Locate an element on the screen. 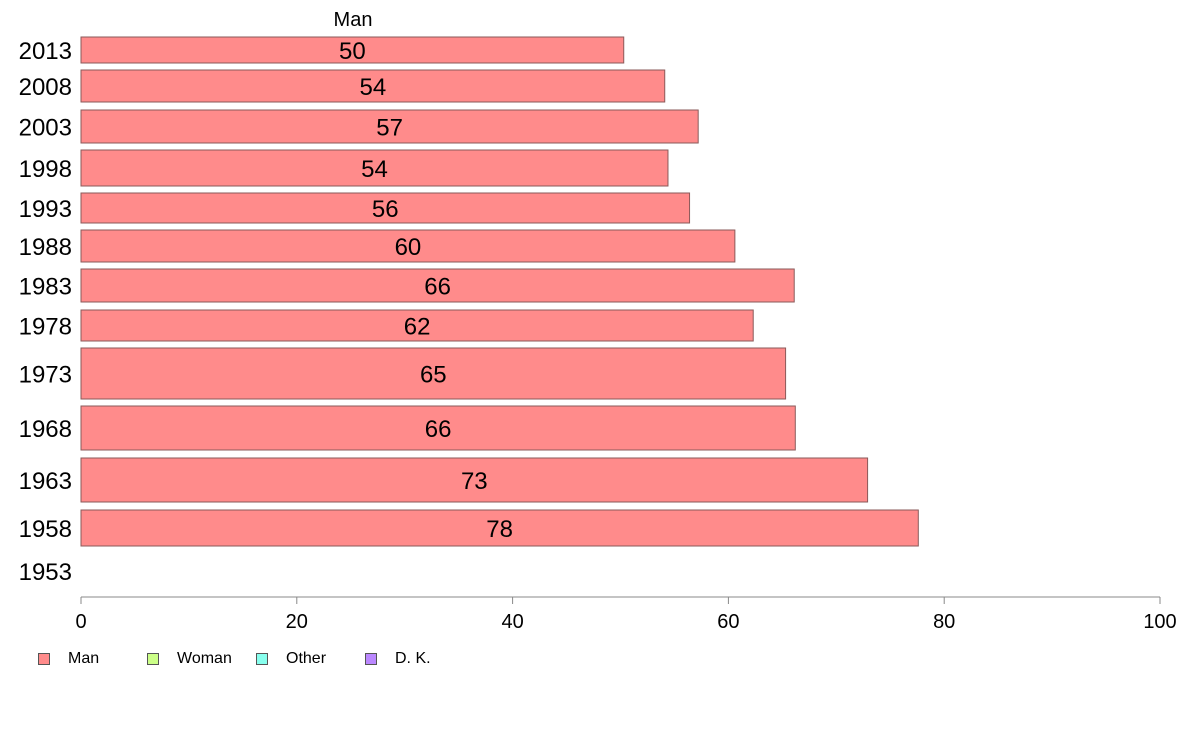 Image resolution: width=1188 pixels, height=736 pixels. bar-value-label: 62 is located at coordinates (417, 327).